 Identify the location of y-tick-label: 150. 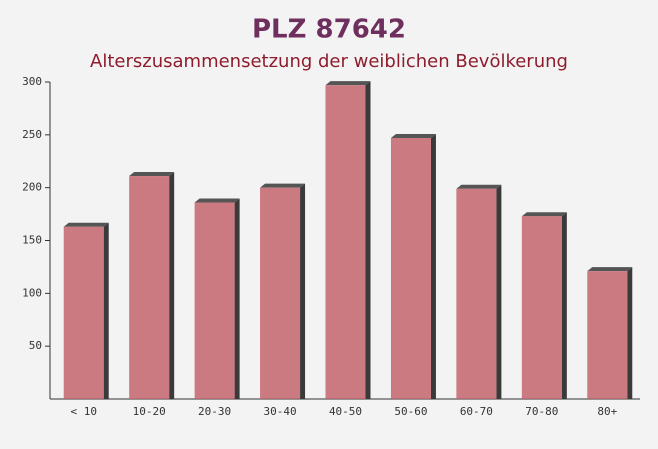
(32, 240).